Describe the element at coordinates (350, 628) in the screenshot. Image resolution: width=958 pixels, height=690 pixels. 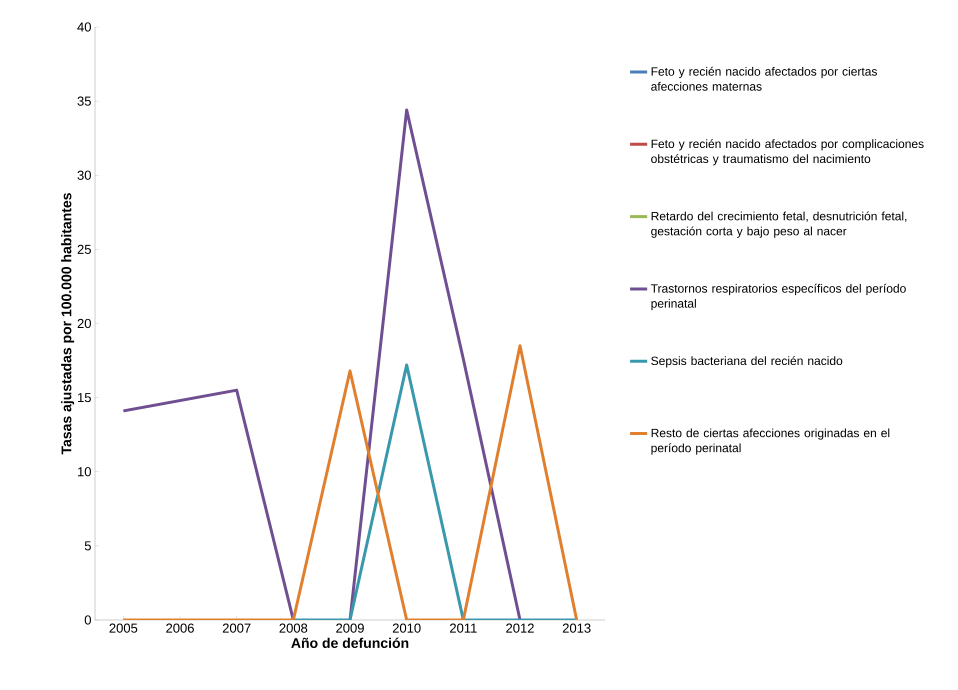
I see `x-tick-label: 2009` at that location.